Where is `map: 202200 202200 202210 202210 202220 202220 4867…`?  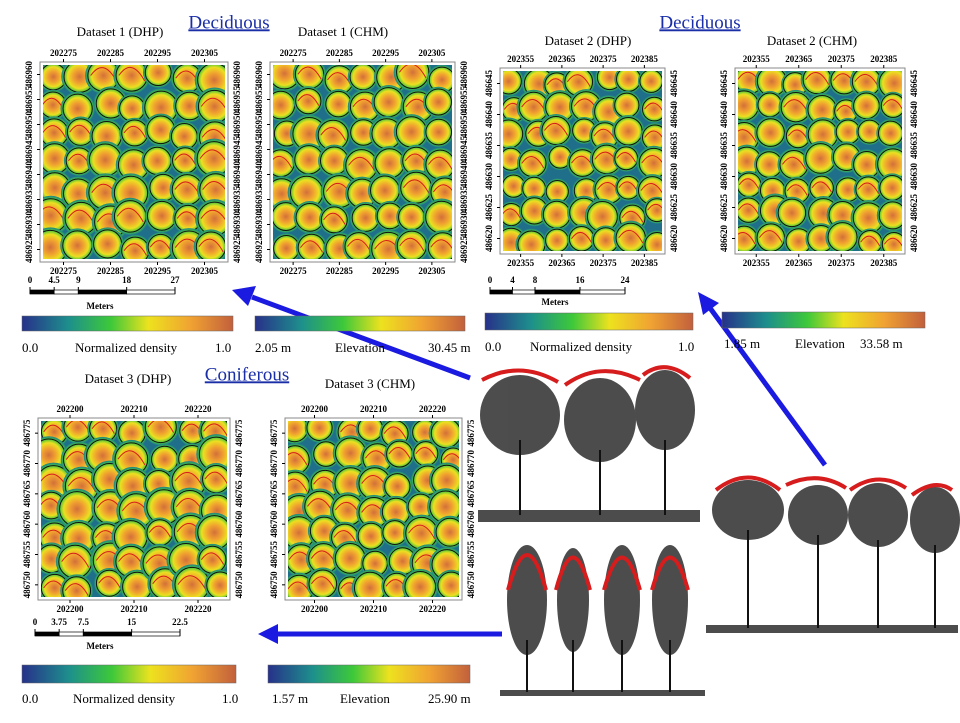
map: 202200 202200 202210 202210 202220 202220 4867… is located at coordinates (133, 509).